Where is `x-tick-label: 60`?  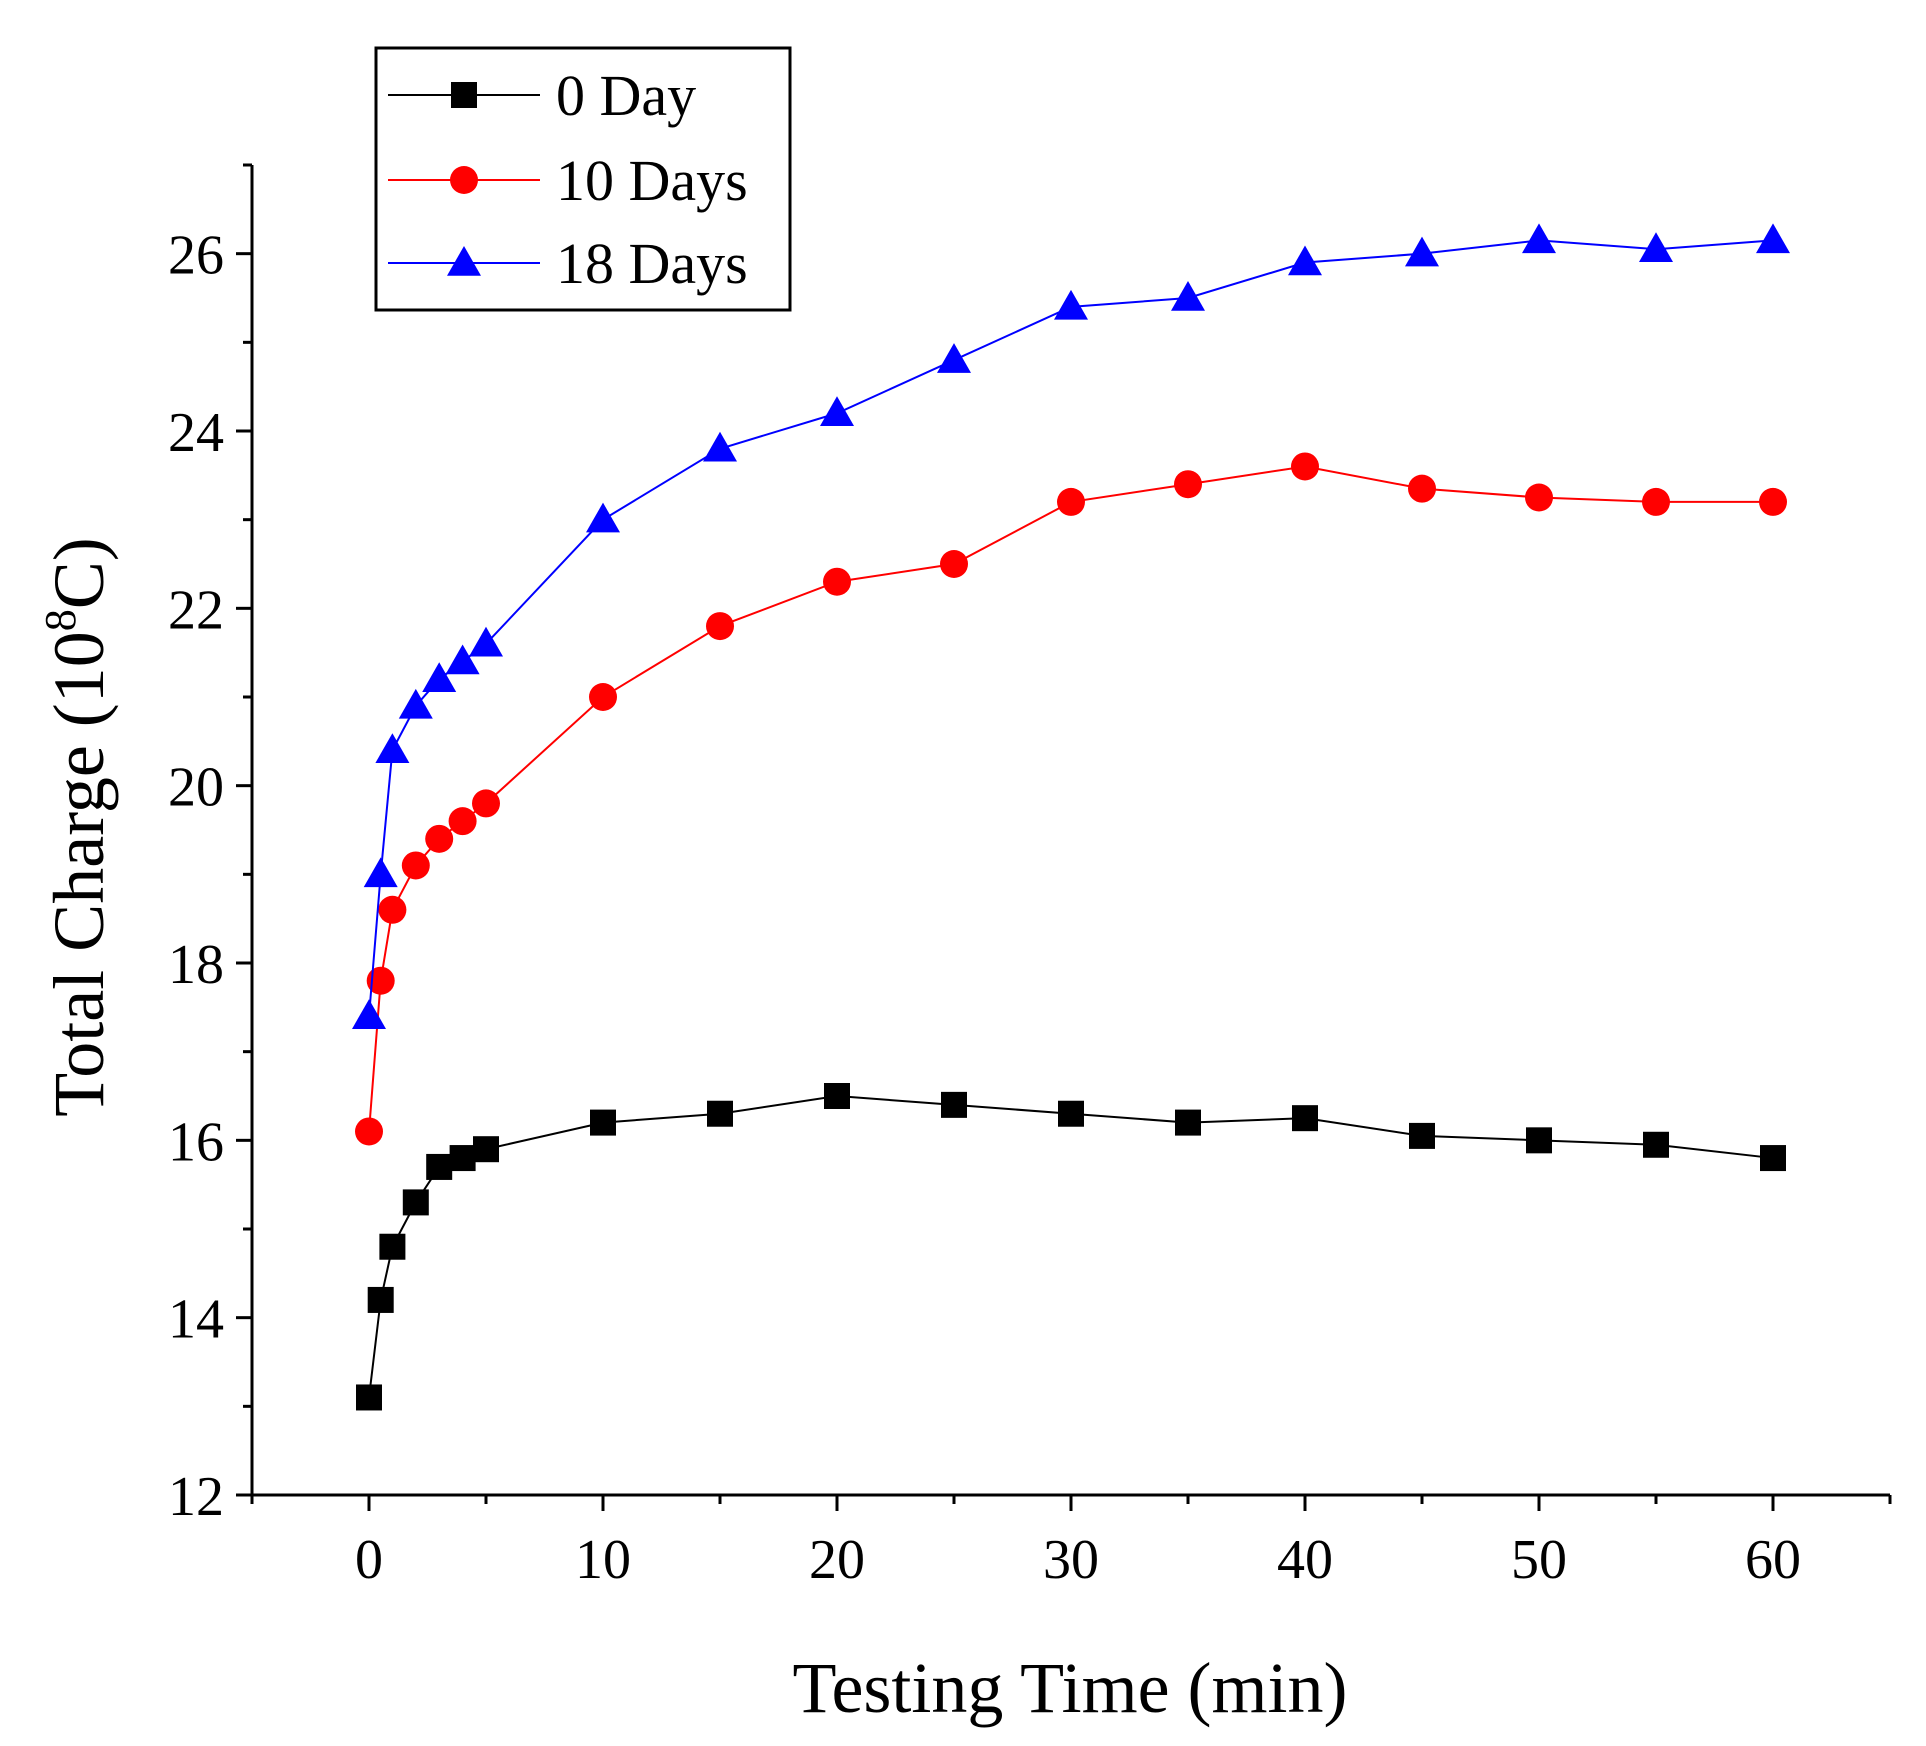 x-tick-label: 60 is located at coordinates (1773, 1560).